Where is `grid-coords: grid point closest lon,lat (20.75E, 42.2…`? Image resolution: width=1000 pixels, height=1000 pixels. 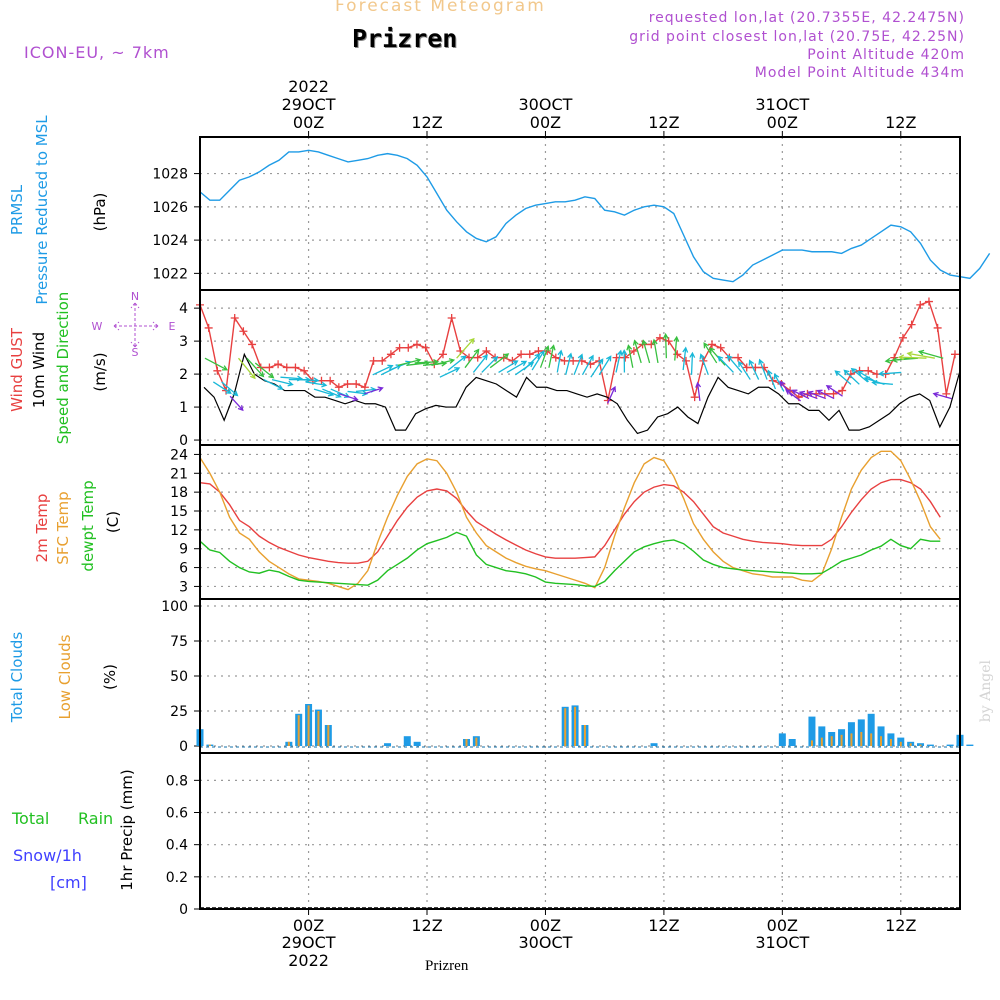 grid-coords: grid point closest lon,lat (20.75E, 42.2… is located at coordinates (797, 37).